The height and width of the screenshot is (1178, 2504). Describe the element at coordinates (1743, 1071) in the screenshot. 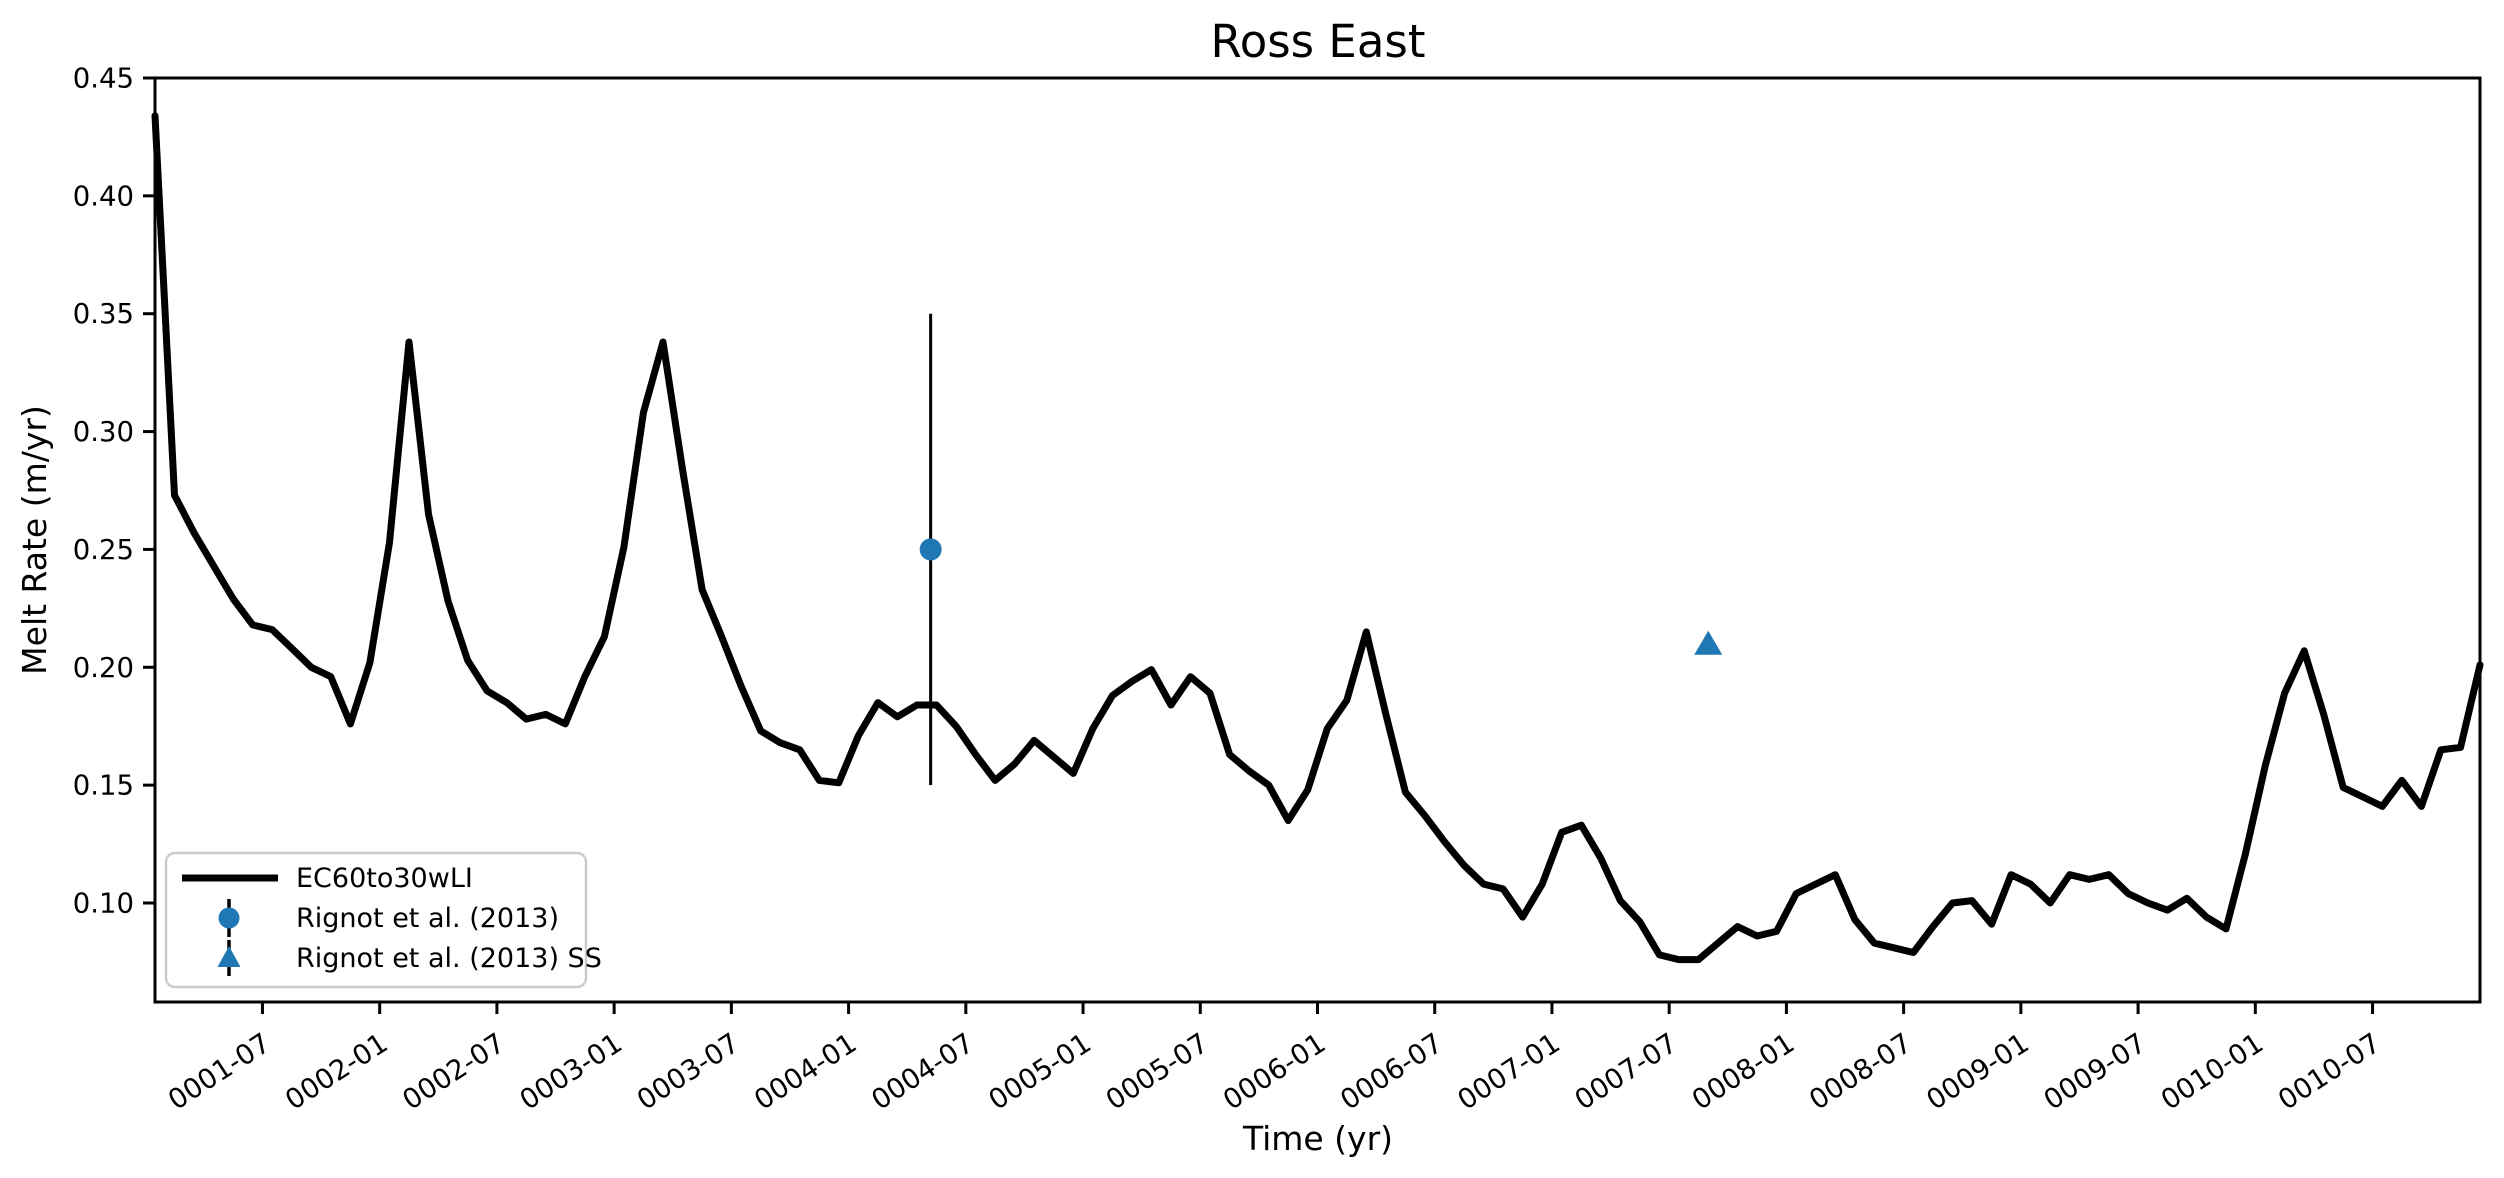

I see `x-tick-label: 0008-01` at that location.